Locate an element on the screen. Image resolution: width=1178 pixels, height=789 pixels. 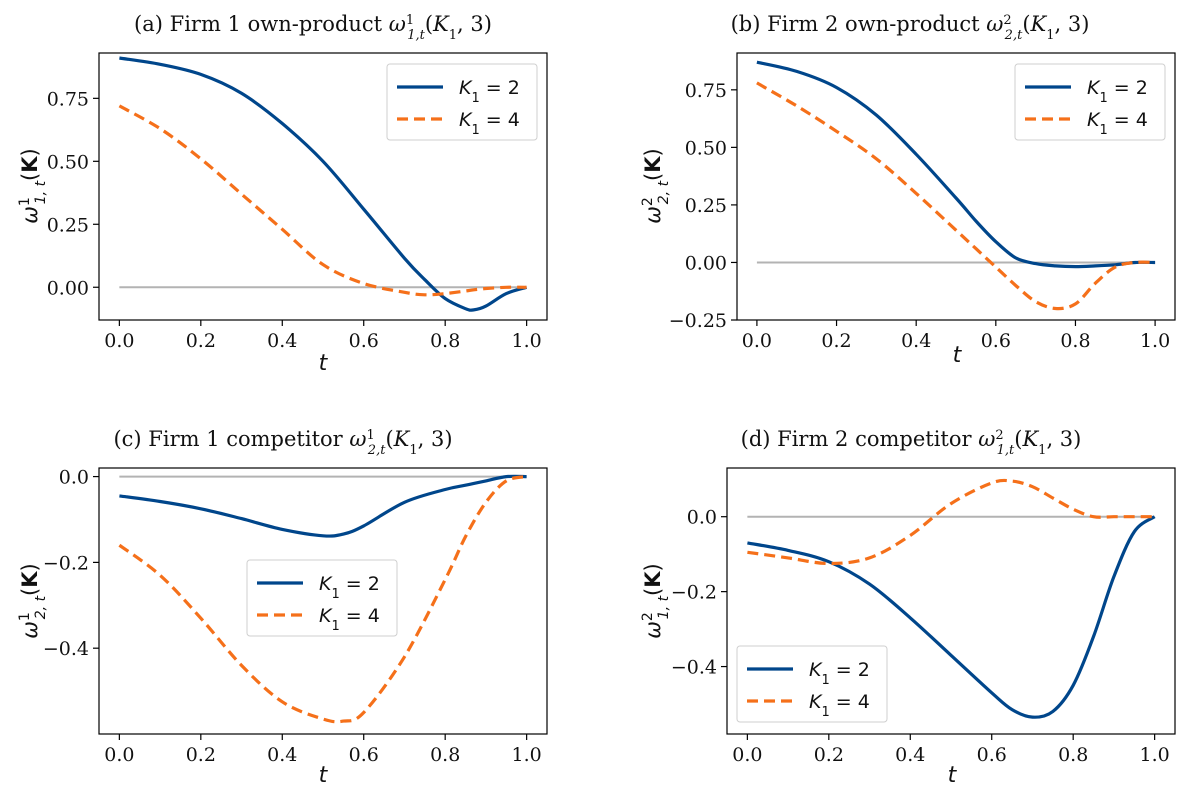
panel-b-series-k2-line is located at coordinates (956, 164).